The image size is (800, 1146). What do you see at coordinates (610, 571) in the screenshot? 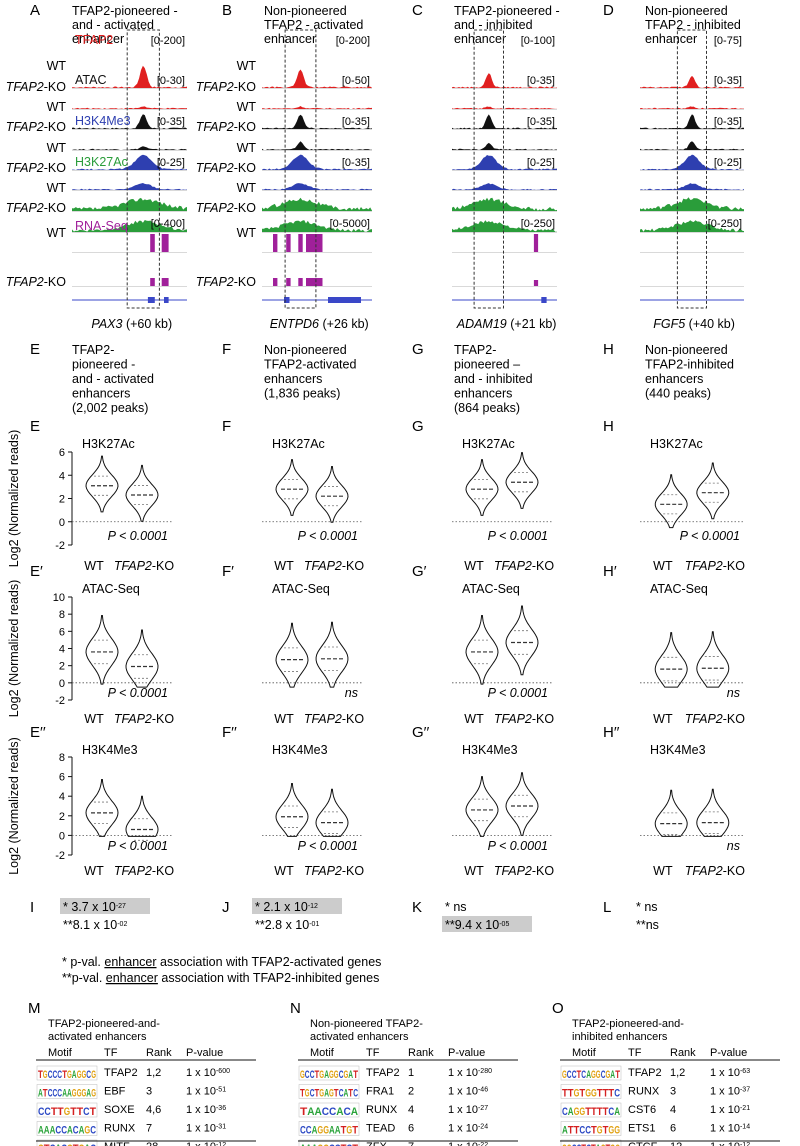
I see `subpanel-letter: H′` at bounding box center [610, 571].